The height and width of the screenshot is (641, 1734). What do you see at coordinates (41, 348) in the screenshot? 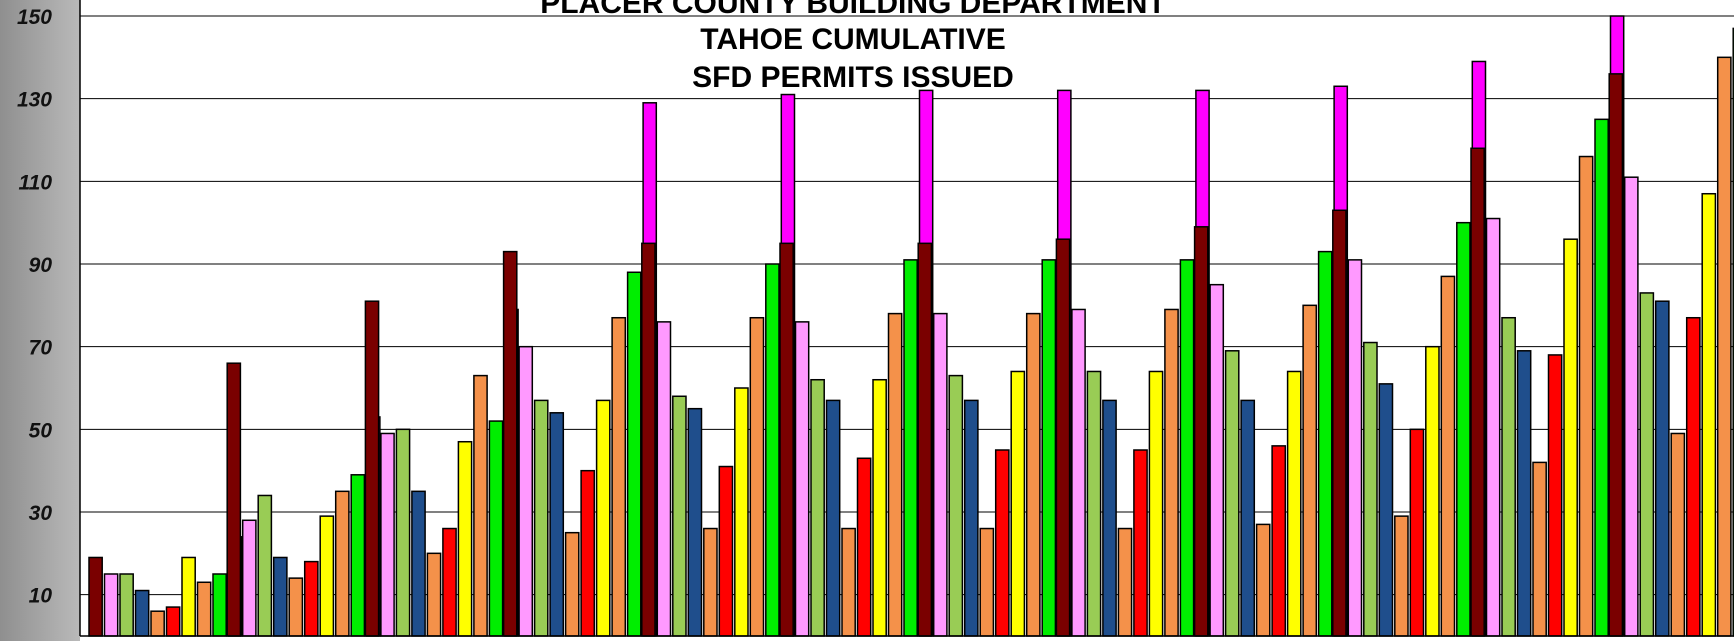
I see `y-tick-label: 70` at bounding box center [41, 348].